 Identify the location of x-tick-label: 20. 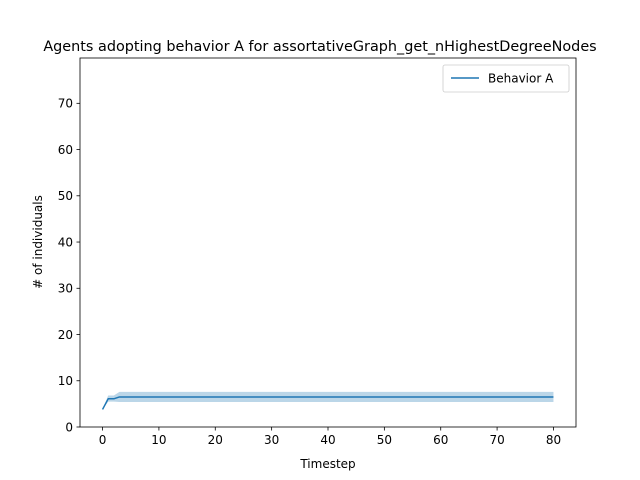
(215, 440).